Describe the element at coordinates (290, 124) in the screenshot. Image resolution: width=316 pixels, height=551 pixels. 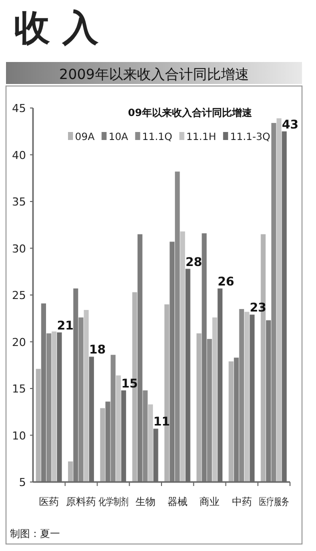
I see `data-label: 43` at that location.